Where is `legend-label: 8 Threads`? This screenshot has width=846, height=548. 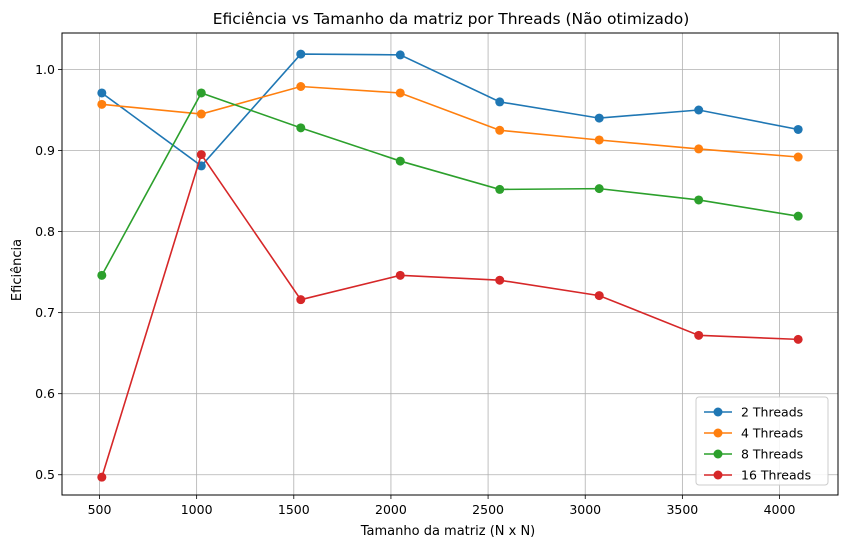 legend-label: 8 Threads is located at coordinates (772, 454).